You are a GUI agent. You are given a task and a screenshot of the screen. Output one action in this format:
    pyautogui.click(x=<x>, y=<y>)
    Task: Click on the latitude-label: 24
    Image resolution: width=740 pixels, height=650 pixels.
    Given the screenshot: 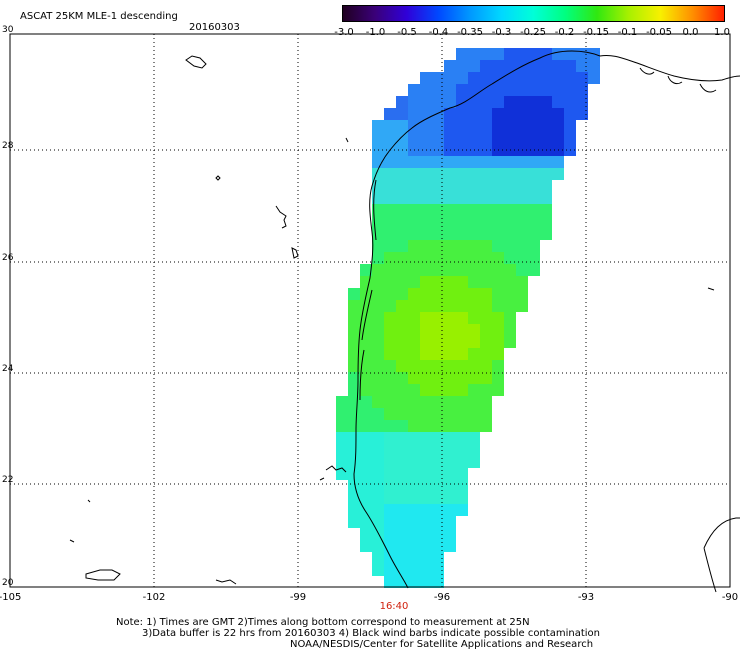 What is the action you would take?
    pyautogui.click(x=8, y=369)
    